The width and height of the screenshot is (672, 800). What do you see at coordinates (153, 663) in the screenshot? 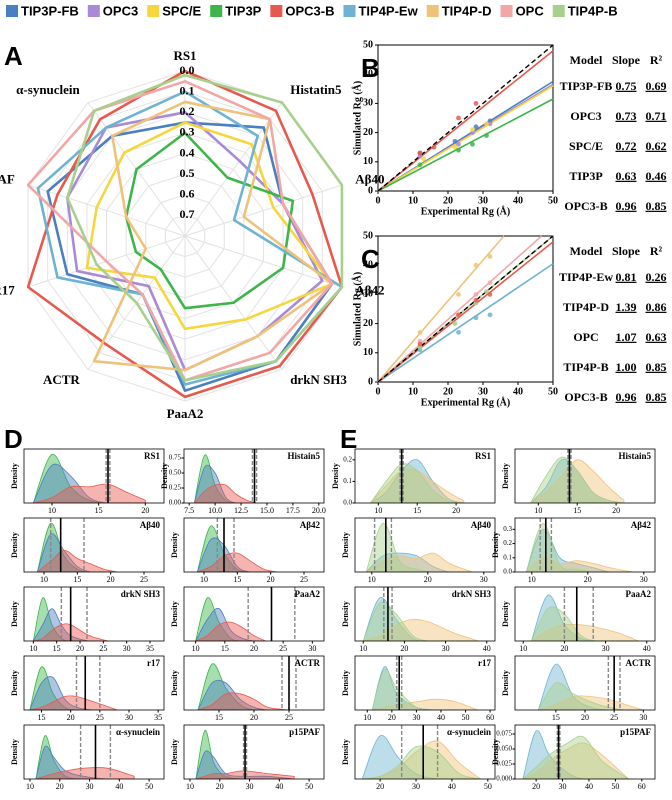
I see `subplot-title: r17` at bounding box center [153, 663].